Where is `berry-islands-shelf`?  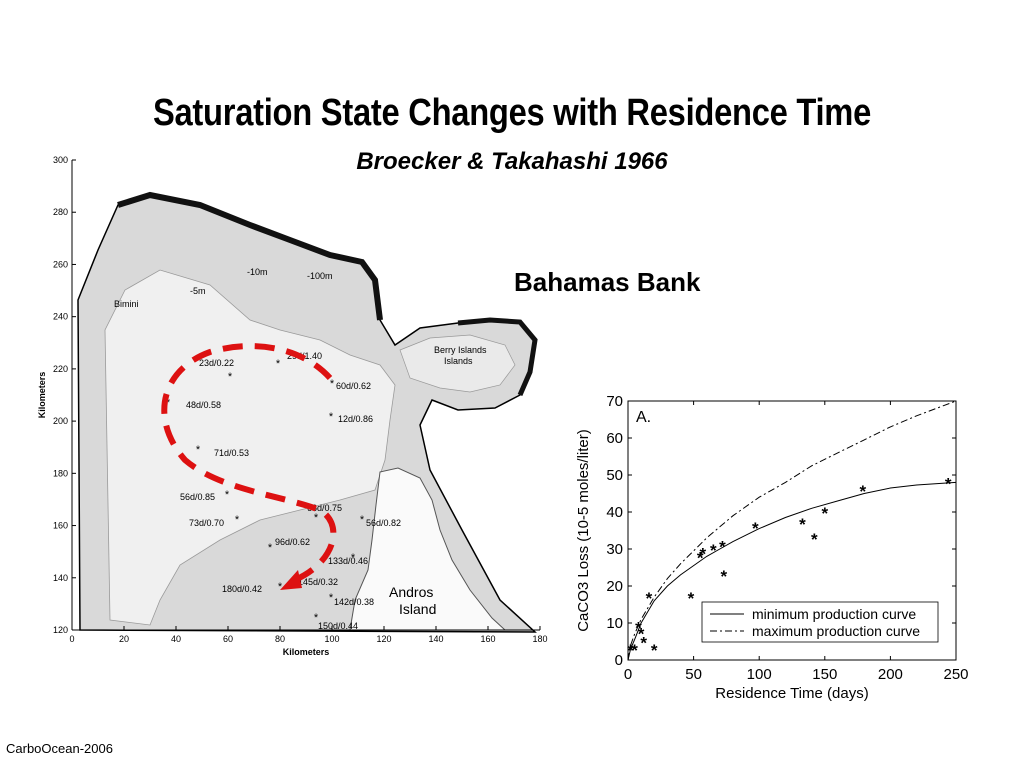 berry-islands-shelf is located at coordinates (457, 363).